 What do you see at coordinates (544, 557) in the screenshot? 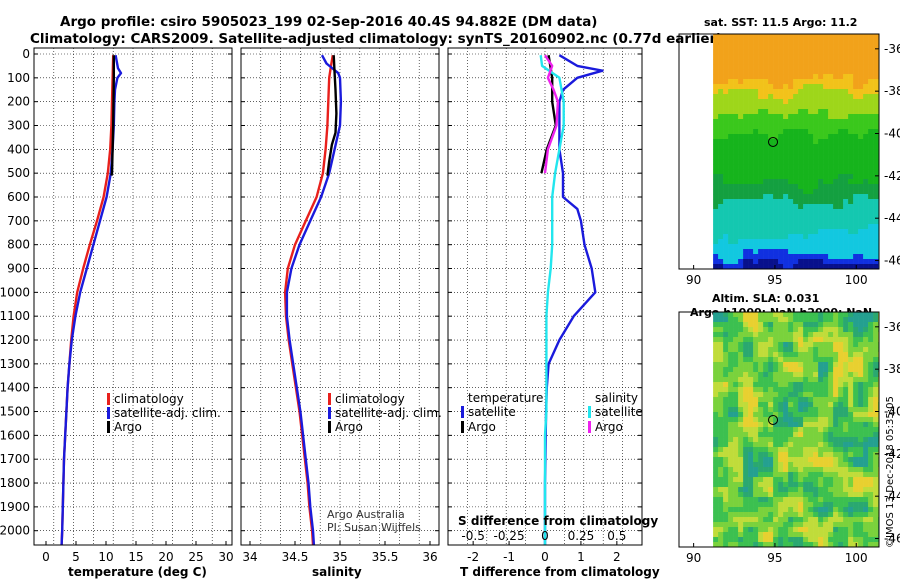
I see `t-difference-tick-labels: -2 -1 0 1 2` at bounding box center [544, 557].